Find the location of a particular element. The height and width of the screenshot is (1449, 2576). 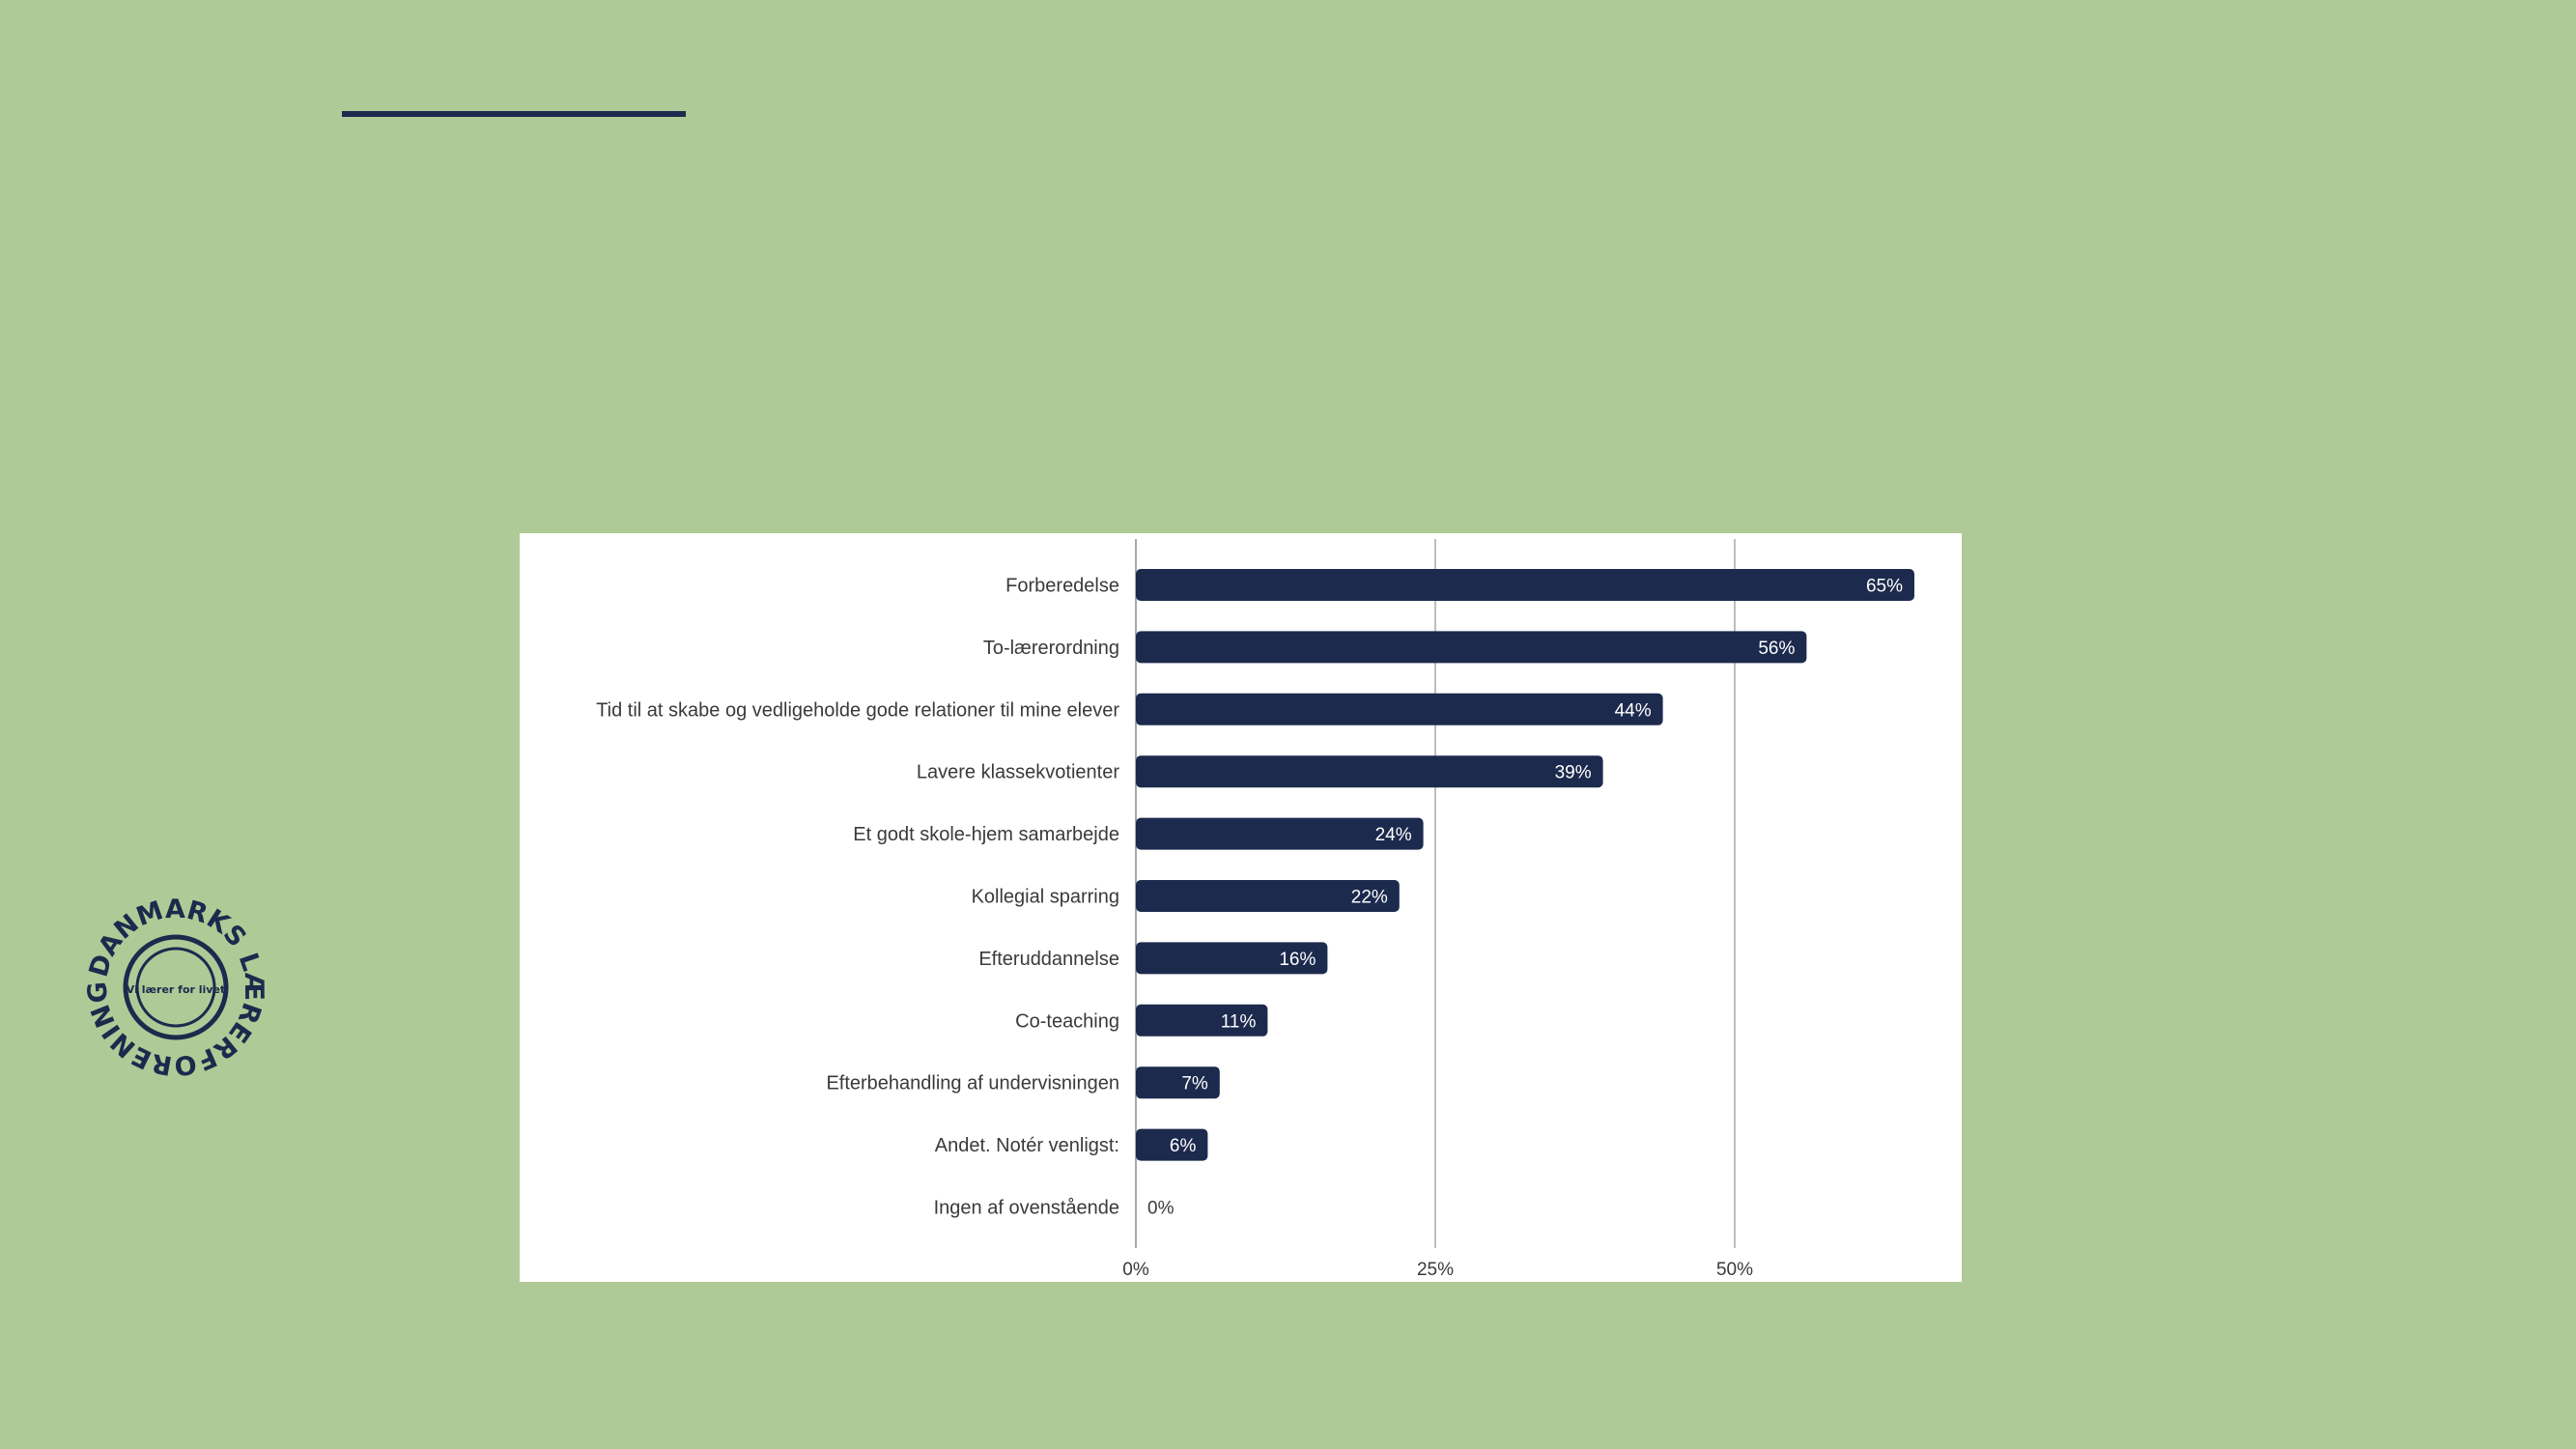

category-label: Forberedelse is located at coordinates (1062, 586).